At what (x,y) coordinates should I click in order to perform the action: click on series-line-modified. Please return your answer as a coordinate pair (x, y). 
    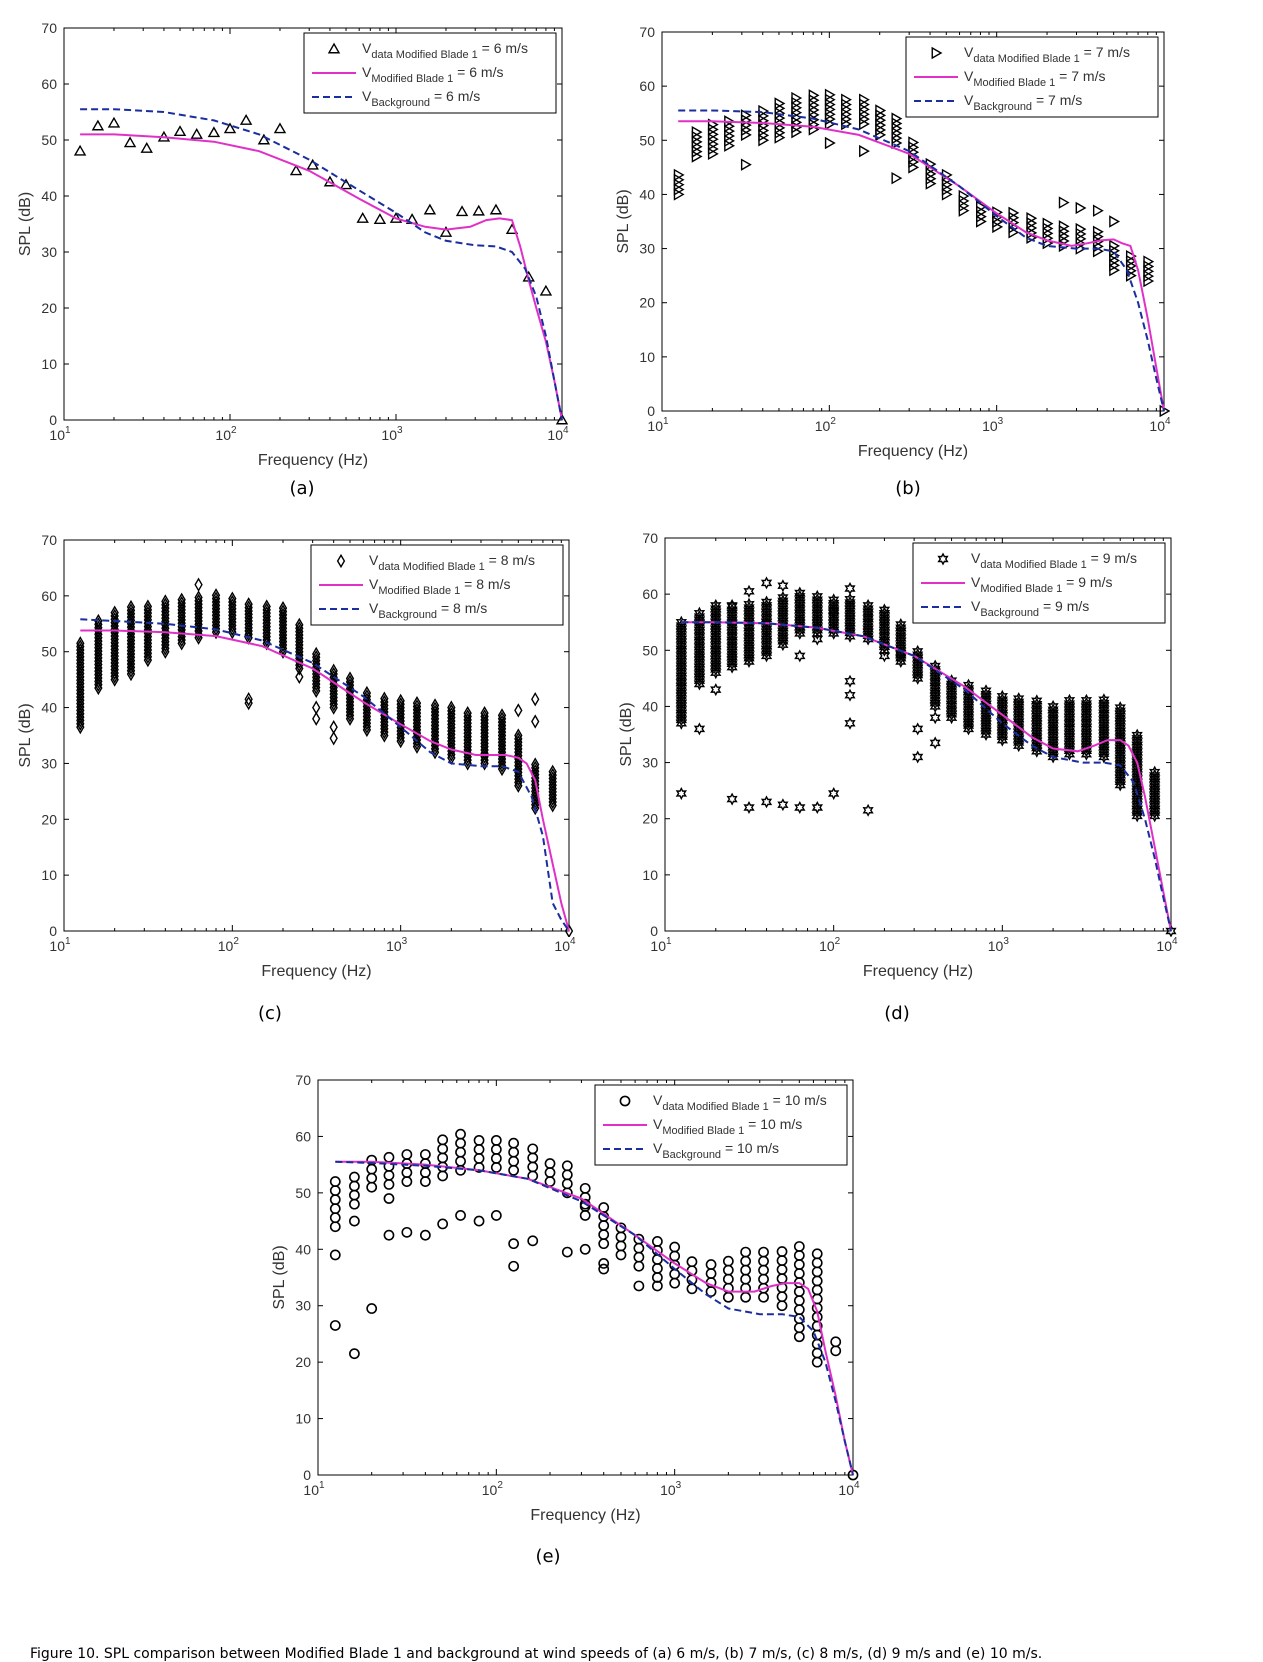
    Looking at the image, I should click on (321, 277).